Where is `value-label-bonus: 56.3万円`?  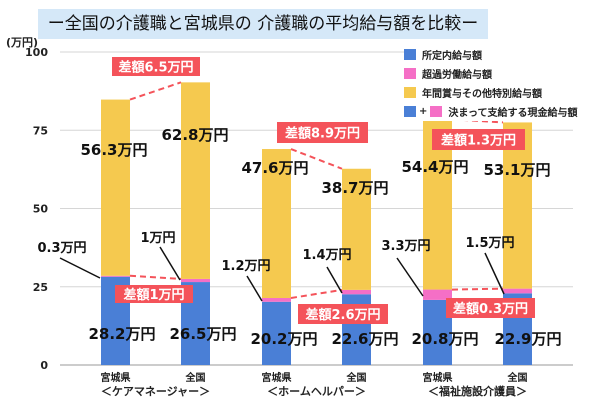 value-label-bonus: 56.3万円 is located at coordinates (113, 150).